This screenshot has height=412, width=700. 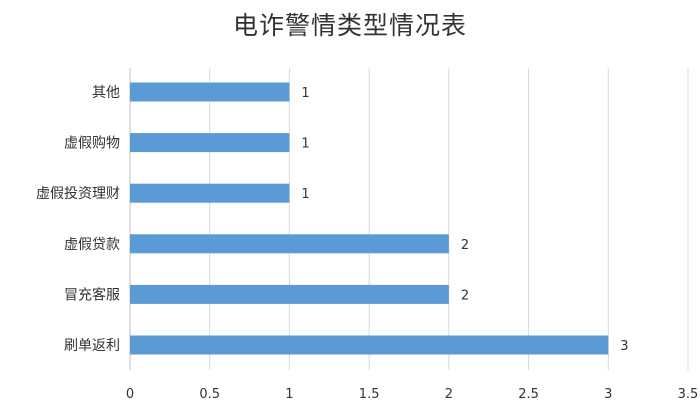 What do you see at coordinates (106, 93) in the screenshot?
I see `category-label: 其他` at bounding box center [106, 93].